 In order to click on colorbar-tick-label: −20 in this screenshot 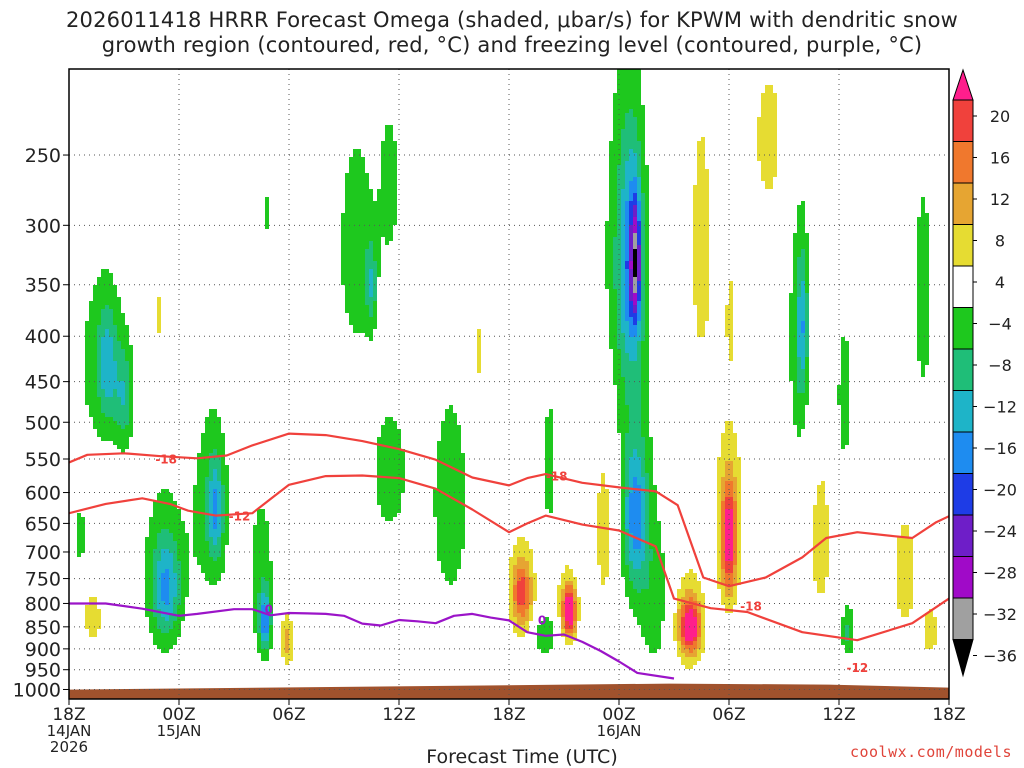, I will do `click(1000, 490)`.